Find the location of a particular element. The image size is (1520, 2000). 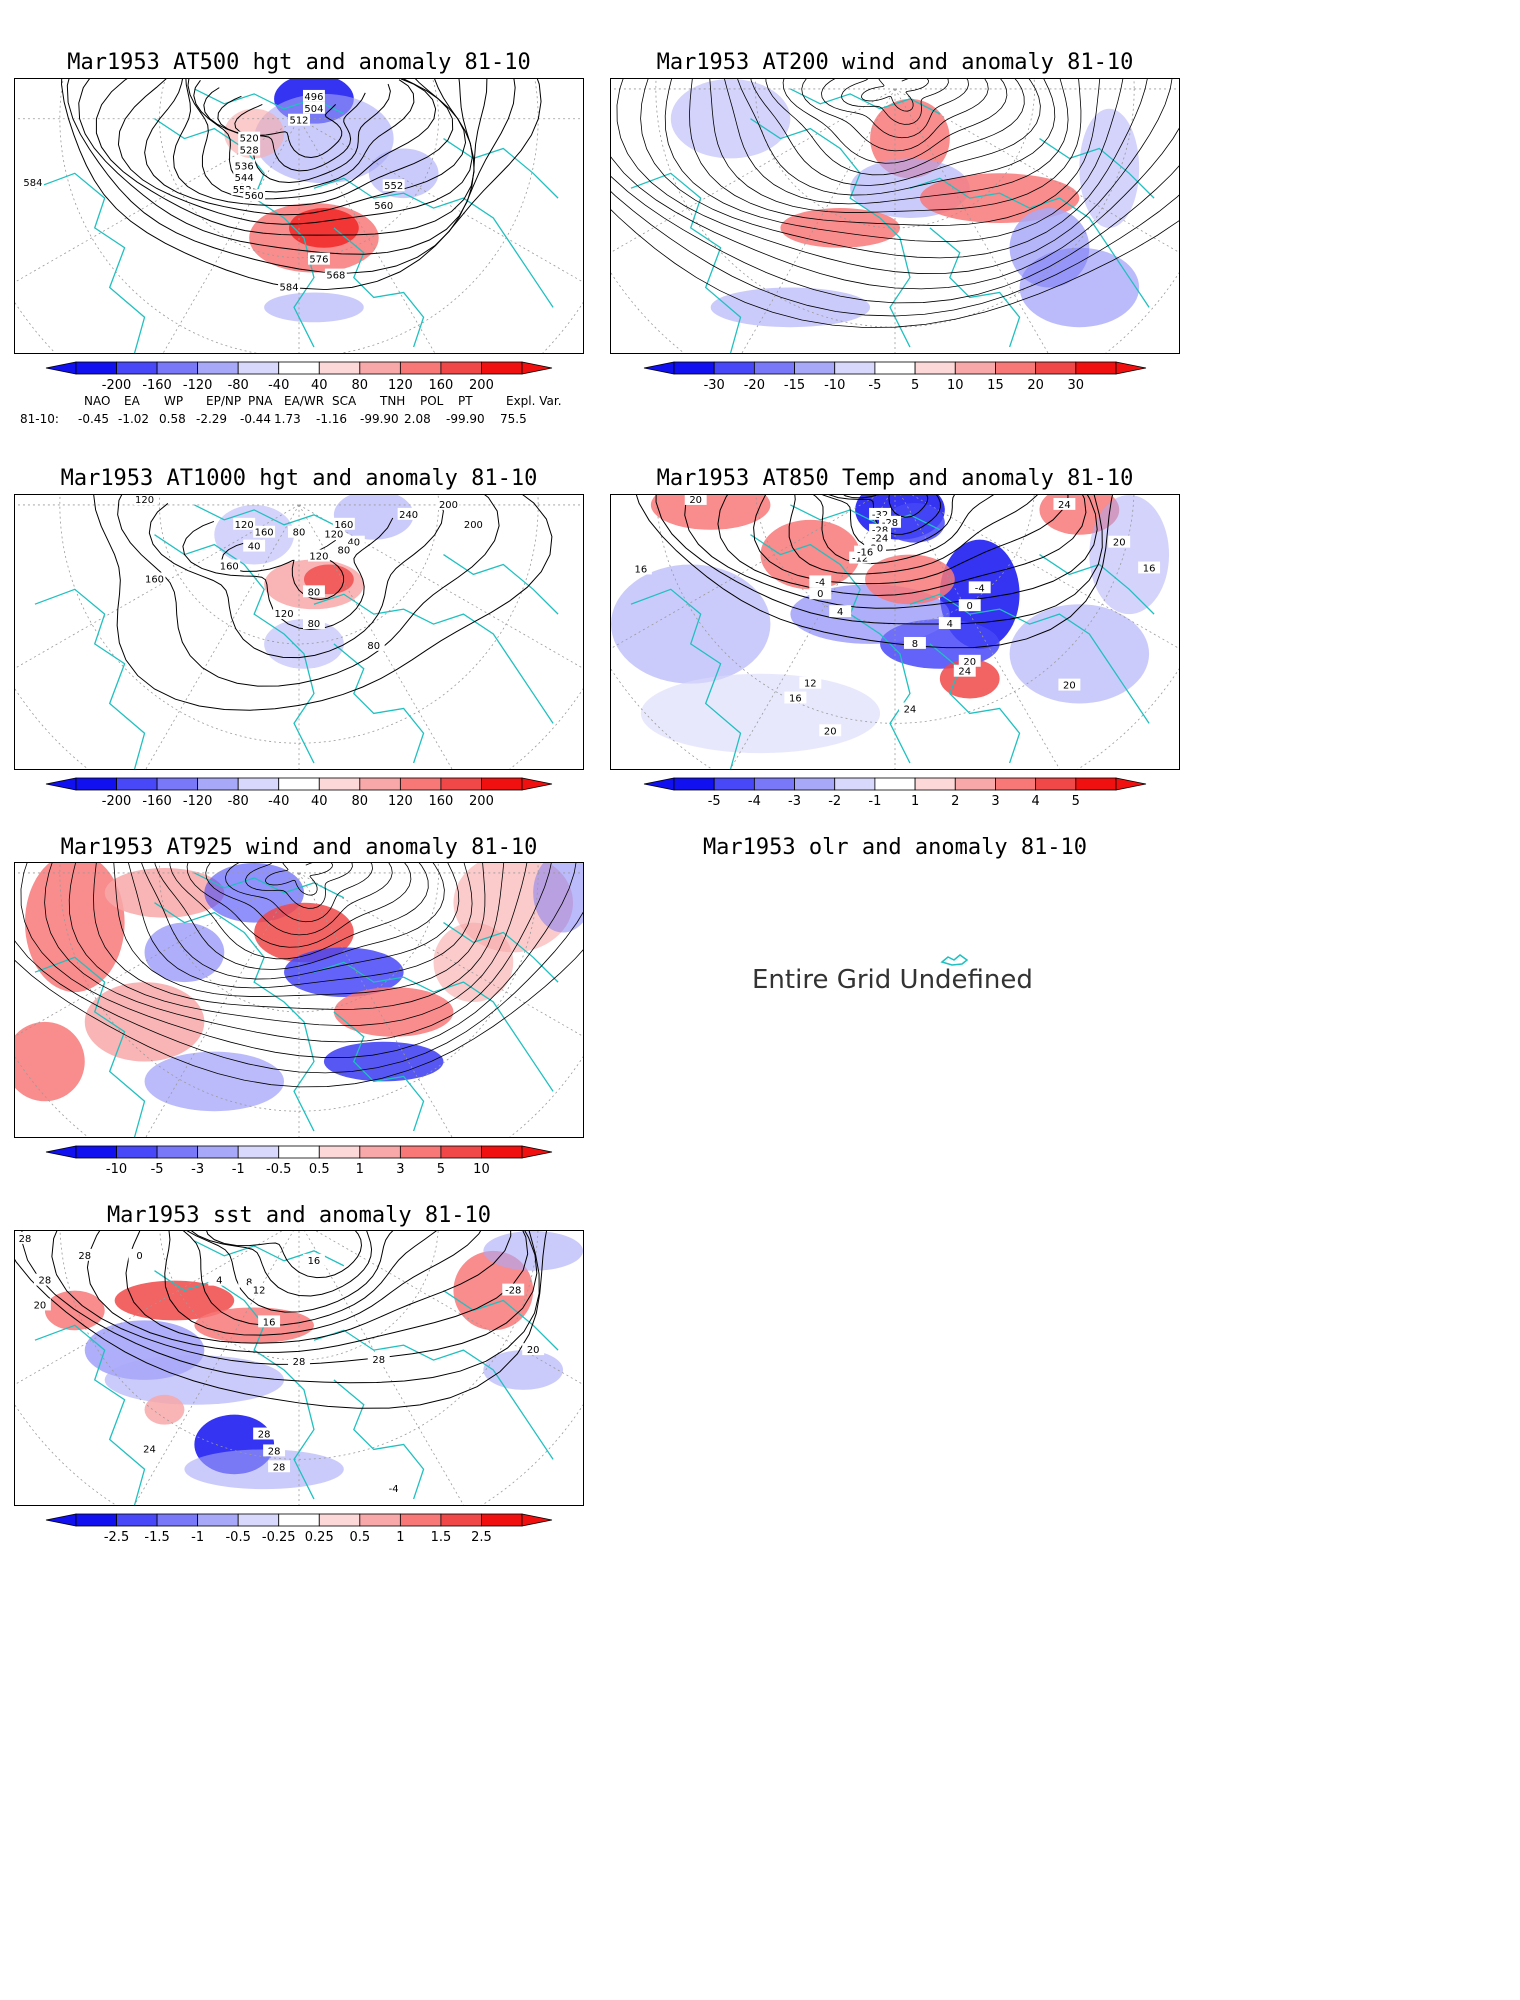

contour-label: 160 is located at coordinates (343, 525).